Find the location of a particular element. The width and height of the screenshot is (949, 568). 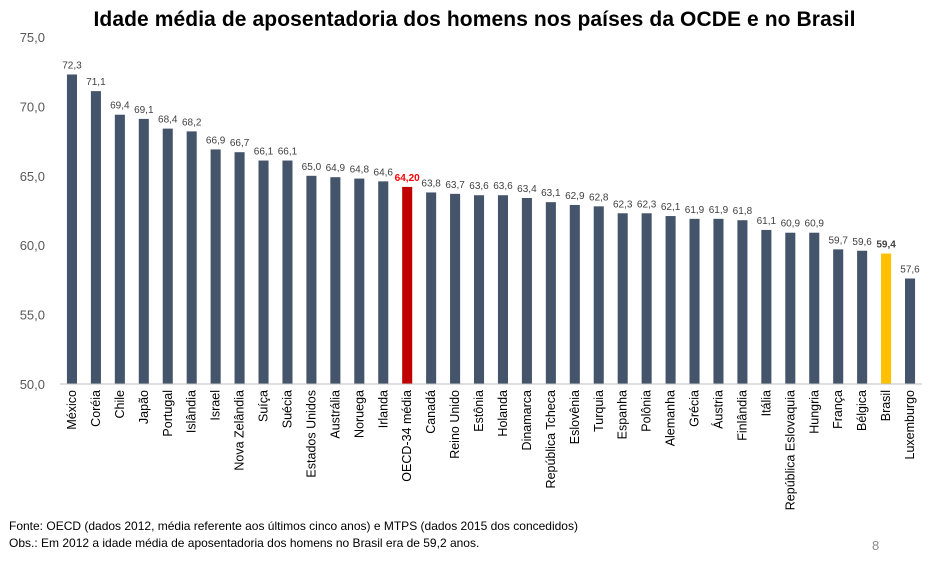

y-axis: 50,0 55,0 60,0 65,0 70,0 75,0 is located at coordinates (32, 211).